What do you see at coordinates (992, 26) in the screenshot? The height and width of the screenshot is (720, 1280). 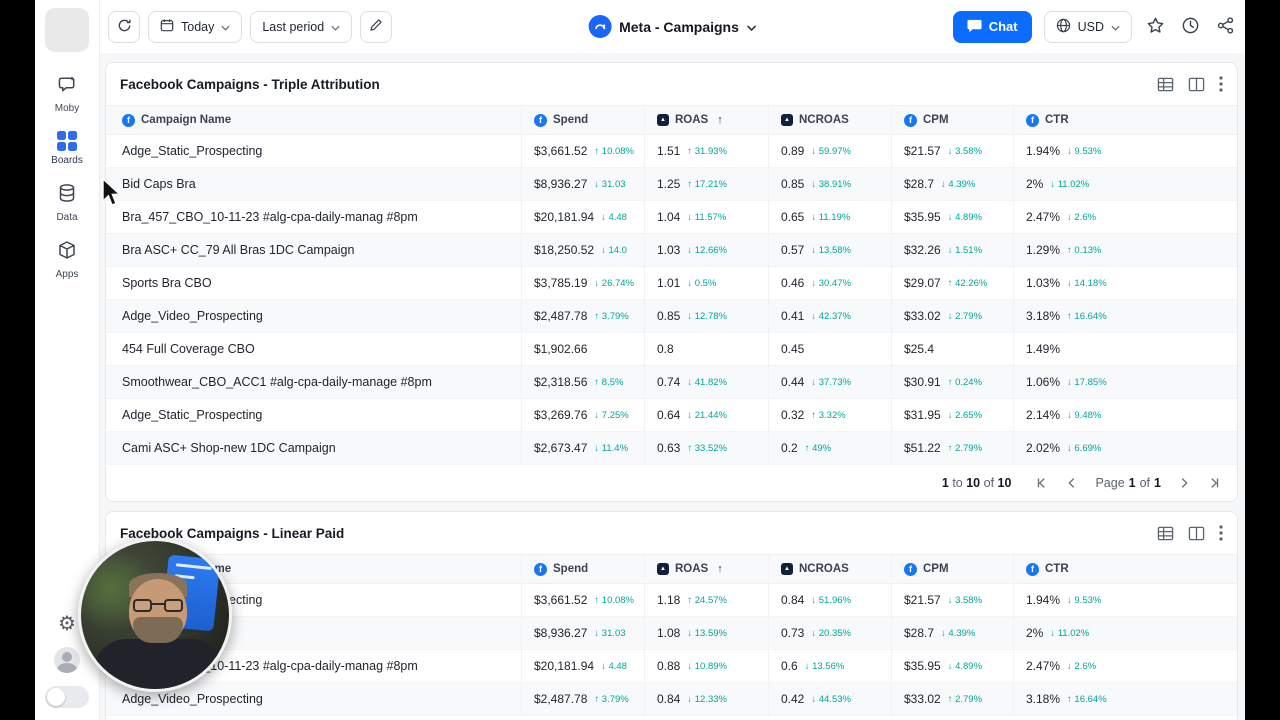 I see `chat-button: Chat` at bounding box center [992, 26].